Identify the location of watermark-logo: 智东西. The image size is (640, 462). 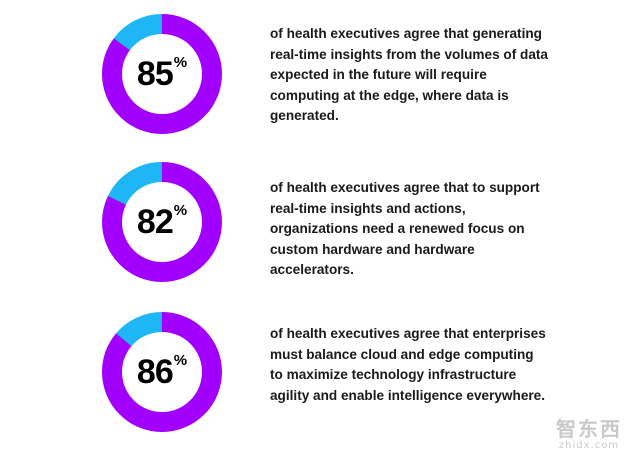
(589, 429).